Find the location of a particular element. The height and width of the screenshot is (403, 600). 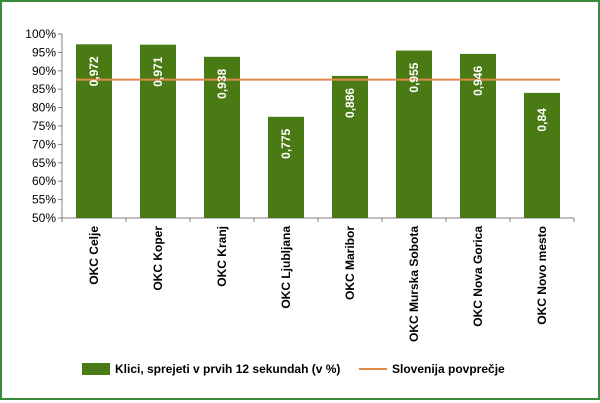

category-label: OKC Maribor is located at coordinates (350, 263).